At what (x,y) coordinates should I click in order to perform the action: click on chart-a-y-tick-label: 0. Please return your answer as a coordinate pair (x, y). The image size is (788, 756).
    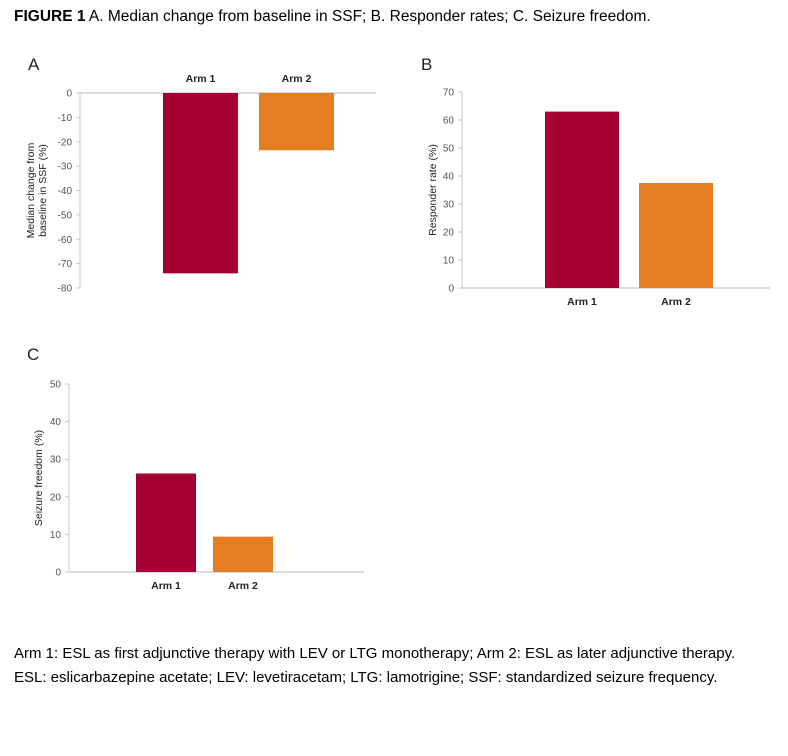
    Looking at the image, I should click on (69, 94).